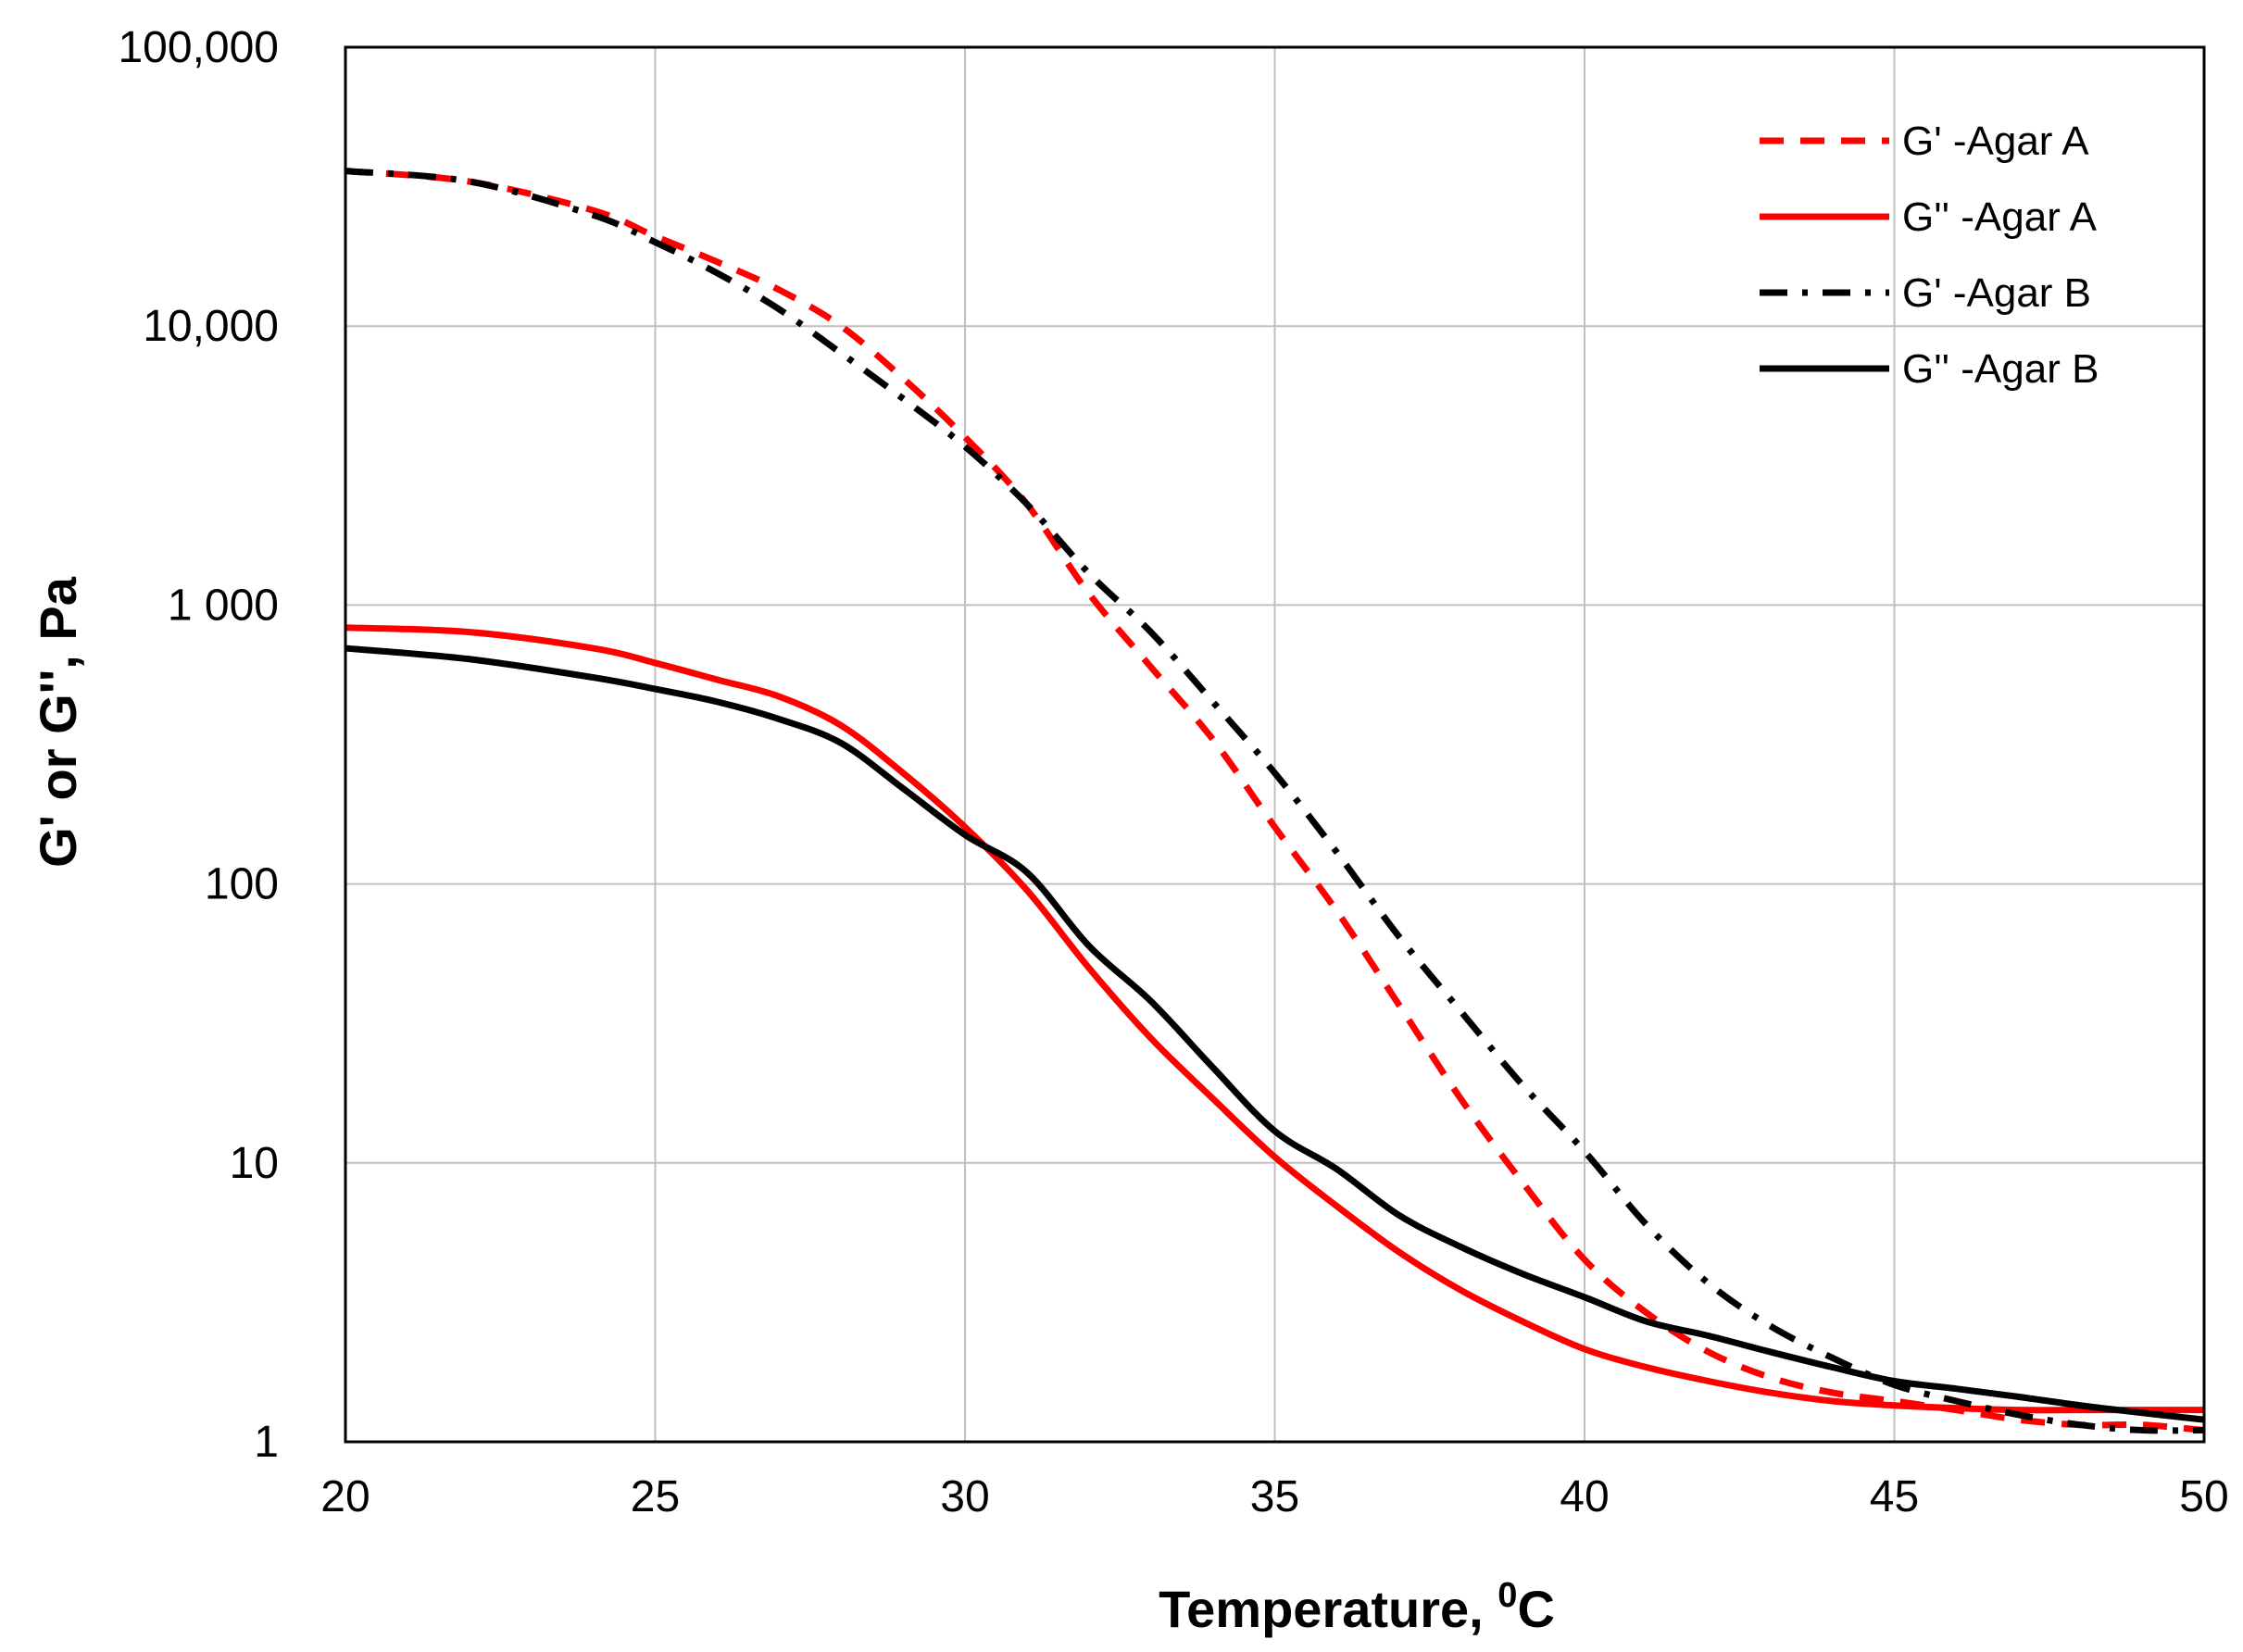 The width and height of the screenshot is (2243, 1652). Describe the element at coordinates (198, 47) in the screenshot. I see `y-tick-label: 100,000` at that location.